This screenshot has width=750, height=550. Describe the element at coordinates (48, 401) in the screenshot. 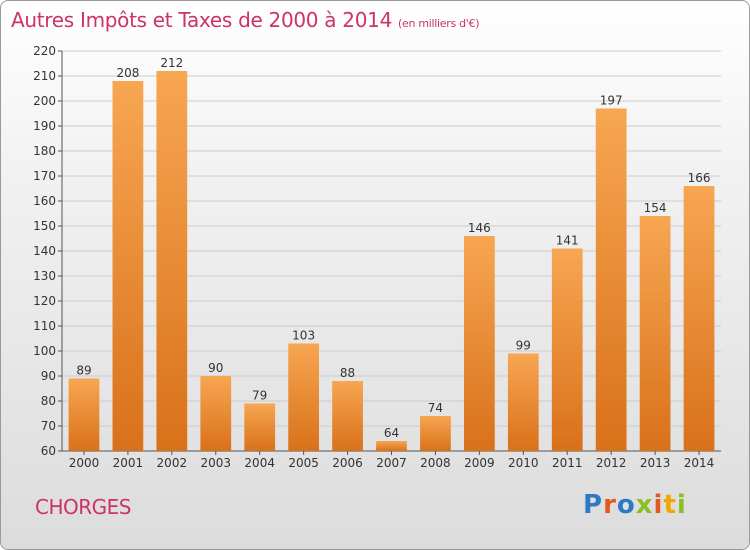

I see `y-tick-label: 80` at that location.